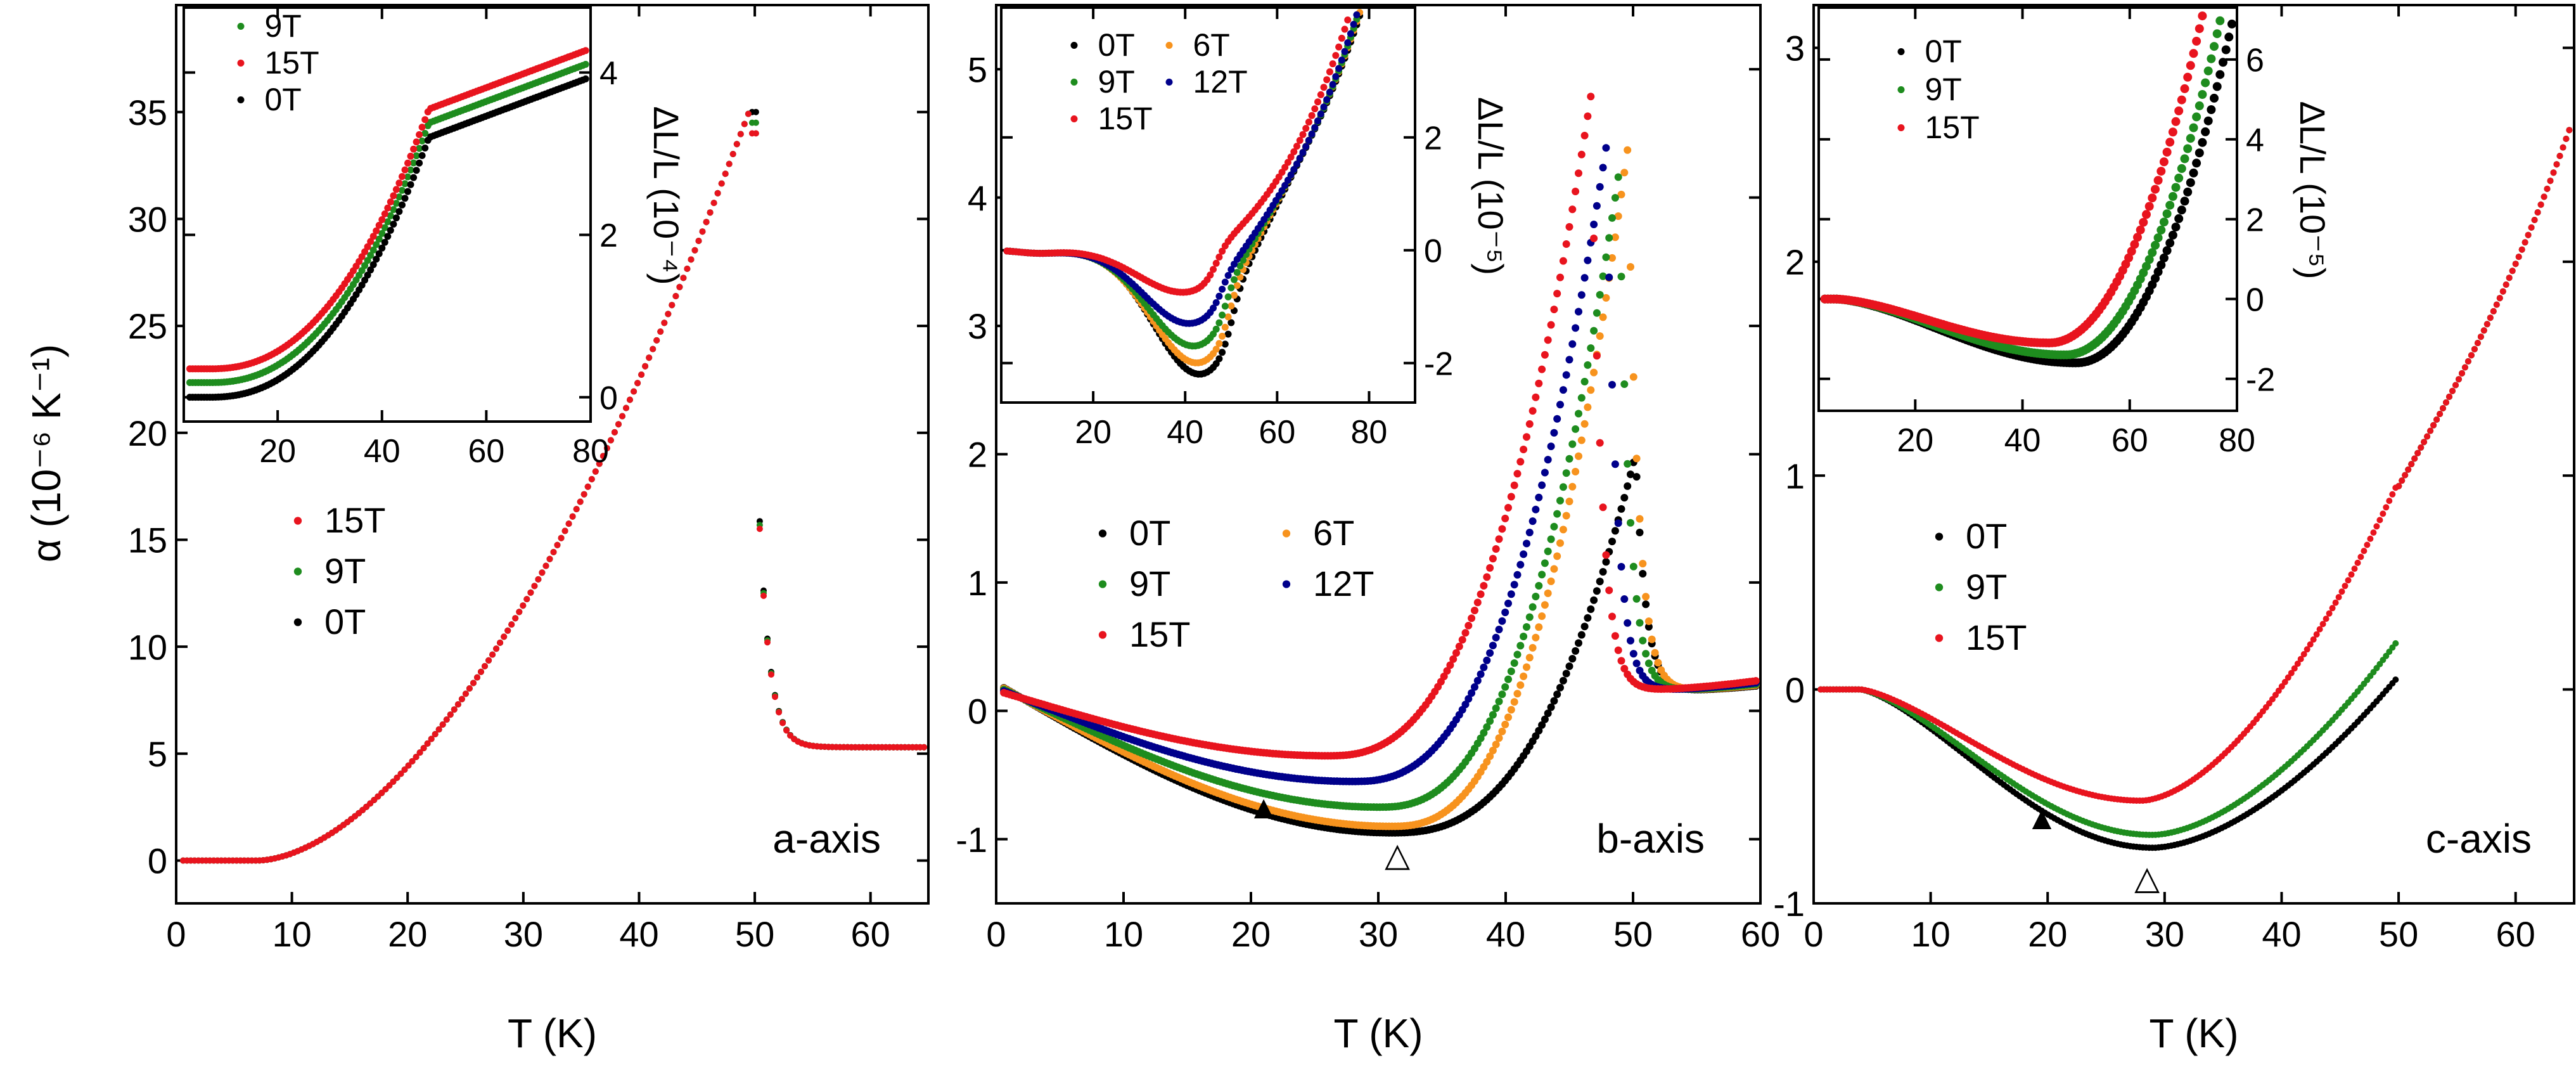 The width and height of the screenshot is (2576, 1065). I want to click on panel-a-main-legend-marker-15T, so click(297, 521).